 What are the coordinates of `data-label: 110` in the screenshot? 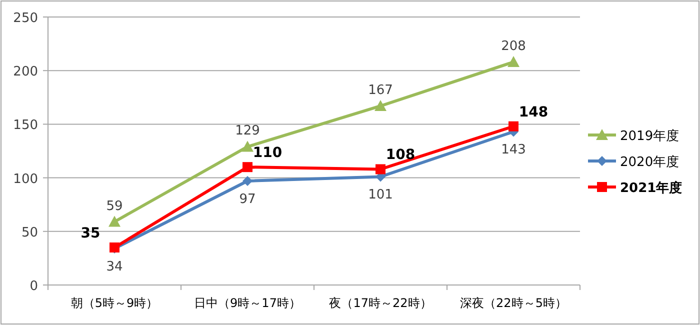 It's located at (267, 153).